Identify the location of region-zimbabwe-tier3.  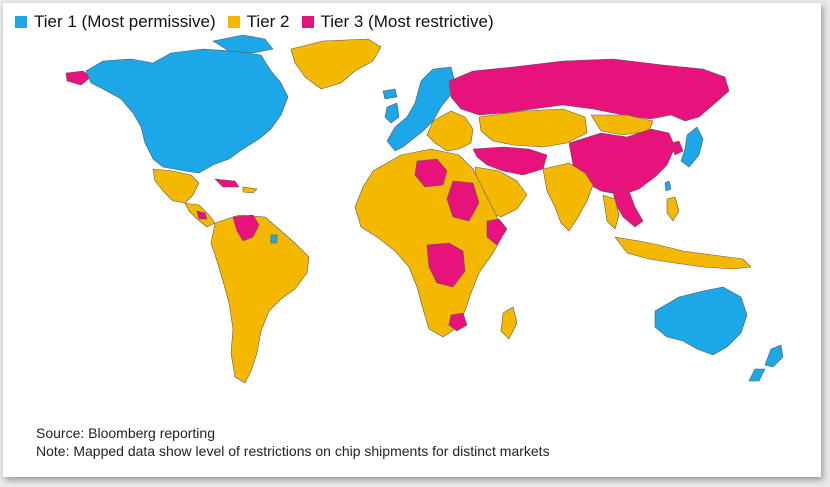
(458, 322).